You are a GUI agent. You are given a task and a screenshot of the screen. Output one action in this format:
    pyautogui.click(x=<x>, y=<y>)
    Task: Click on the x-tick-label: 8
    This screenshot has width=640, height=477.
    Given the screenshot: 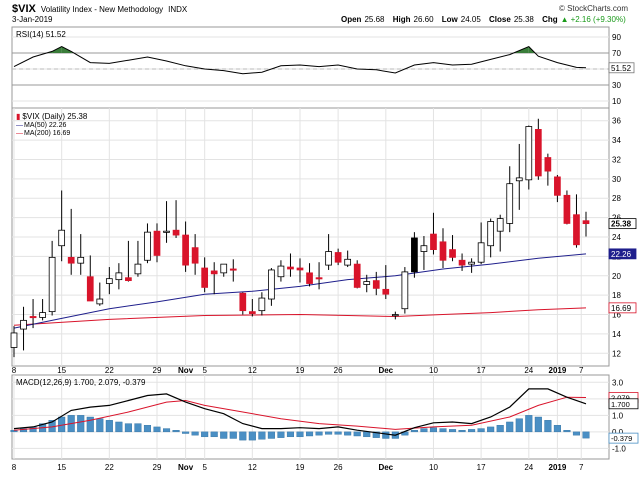 What is the action you would take?
    pyautogui.click(x=14, y=467)
    